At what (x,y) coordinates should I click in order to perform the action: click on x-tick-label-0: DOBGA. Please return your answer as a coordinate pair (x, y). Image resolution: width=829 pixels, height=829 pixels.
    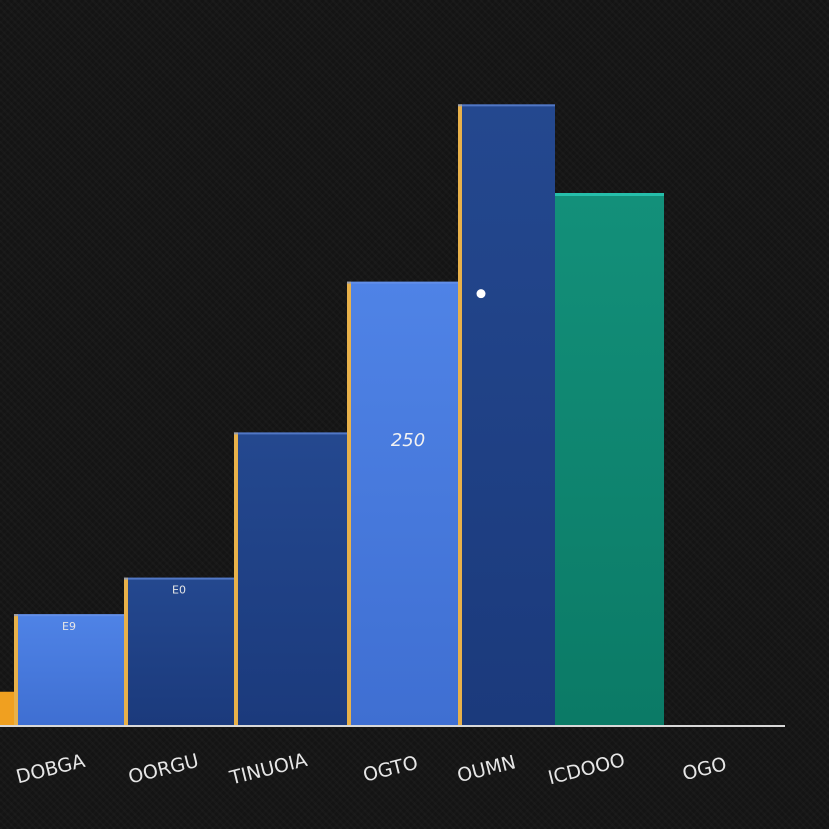
    Looking at the image, I should click on (50, 769).